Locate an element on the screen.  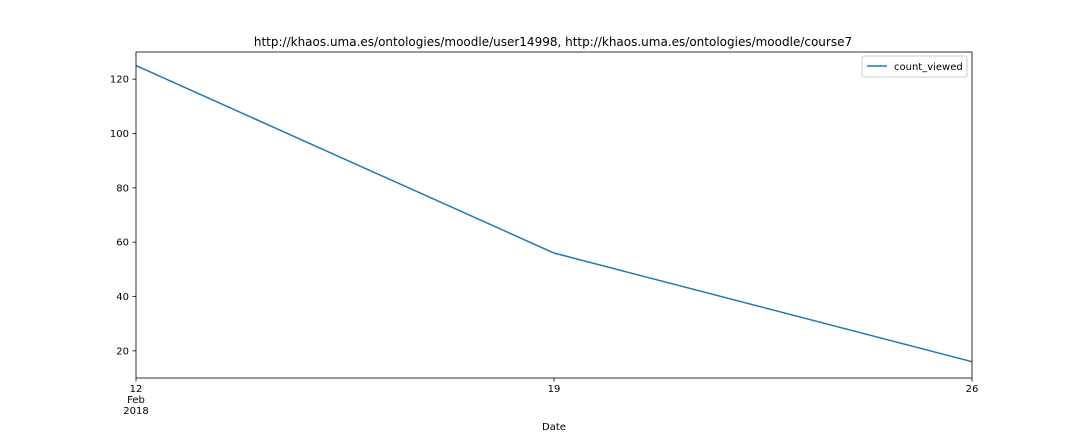
y-tick-label: 120 is located at coordinates (119, 80).